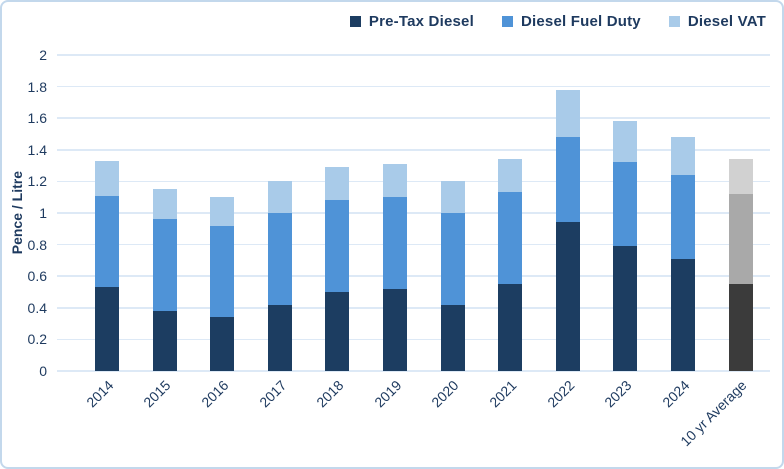 The image size is (784, 469). What do you see at coordinates (215, 394) in the screenshot?
I see `x-tick-label: 2016` at bounding box center [215, 394].